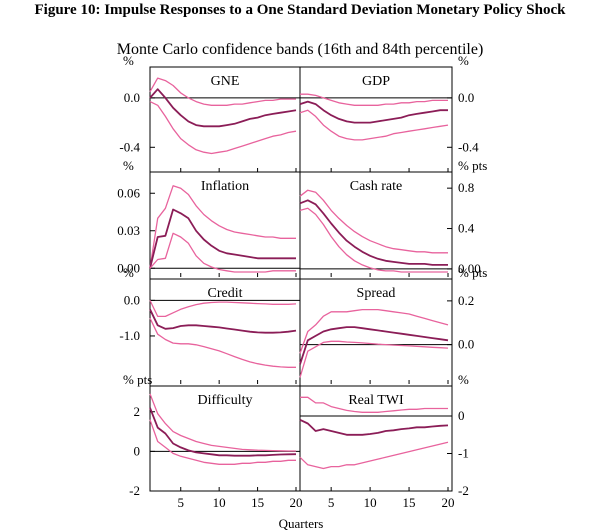 The image size is (600, 532). Describe the element at coordinates (129, 335) in the screenshot. I see `y-tick-label: -1.0` at that location.